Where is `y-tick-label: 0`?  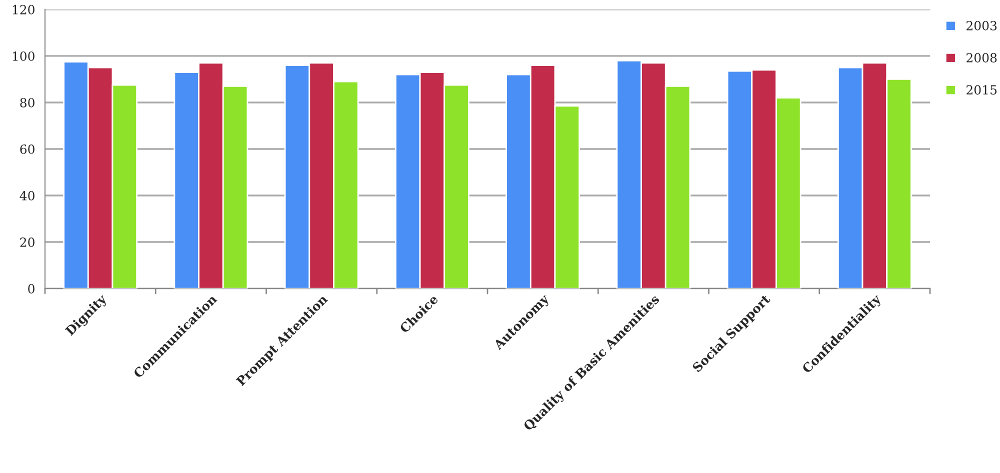
y-tick-label: 0 is located at coordinates (31, 289).